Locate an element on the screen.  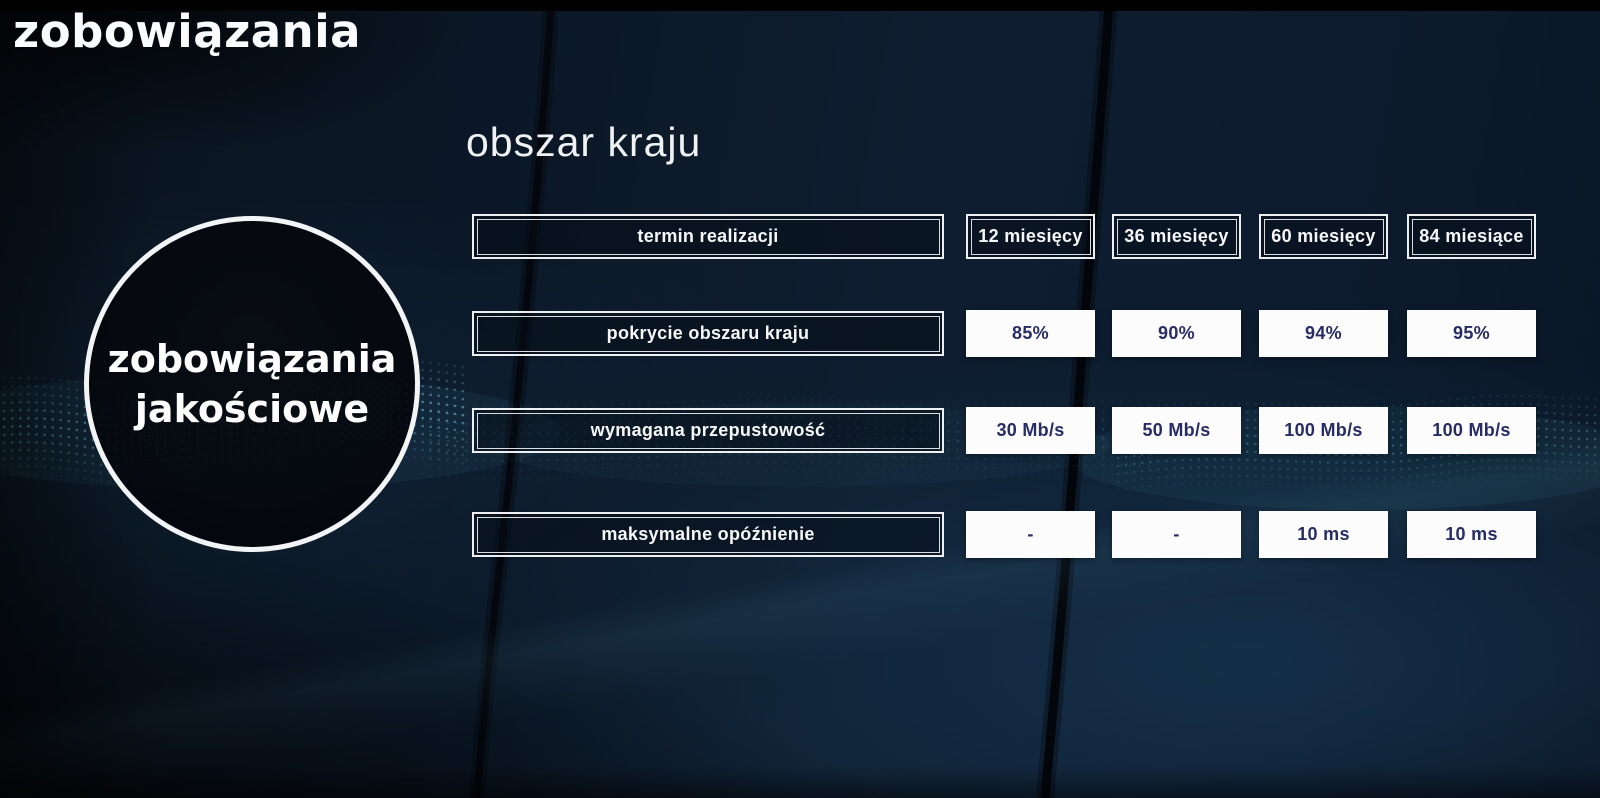
badge-line2: jakościowe is located at coordinates (252, 409).